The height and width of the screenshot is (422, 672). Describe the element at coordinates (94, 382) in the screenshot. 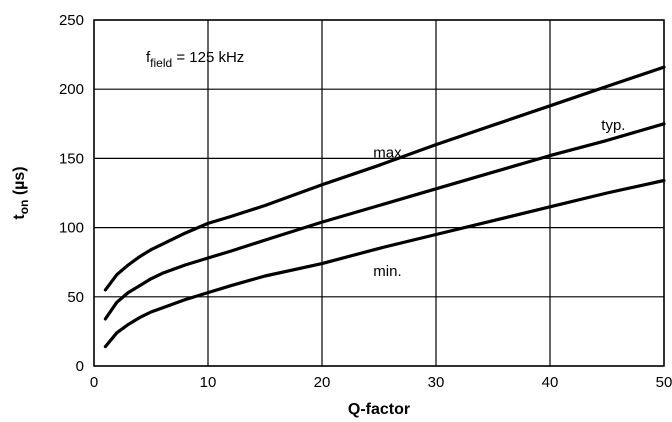

I see `x-tick-label: 0` at that location.